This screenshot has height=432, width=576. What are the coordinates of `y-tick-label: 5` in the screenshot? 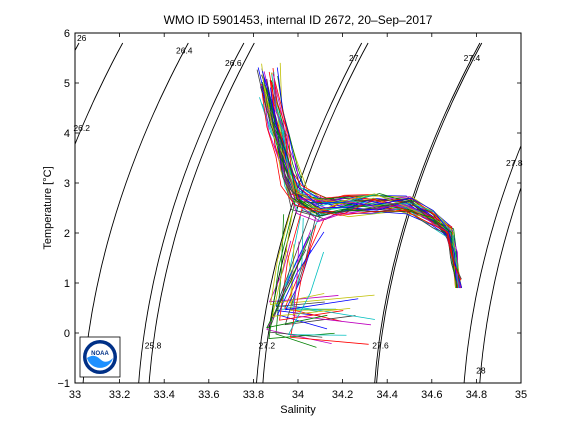 It's located at (67, 84).